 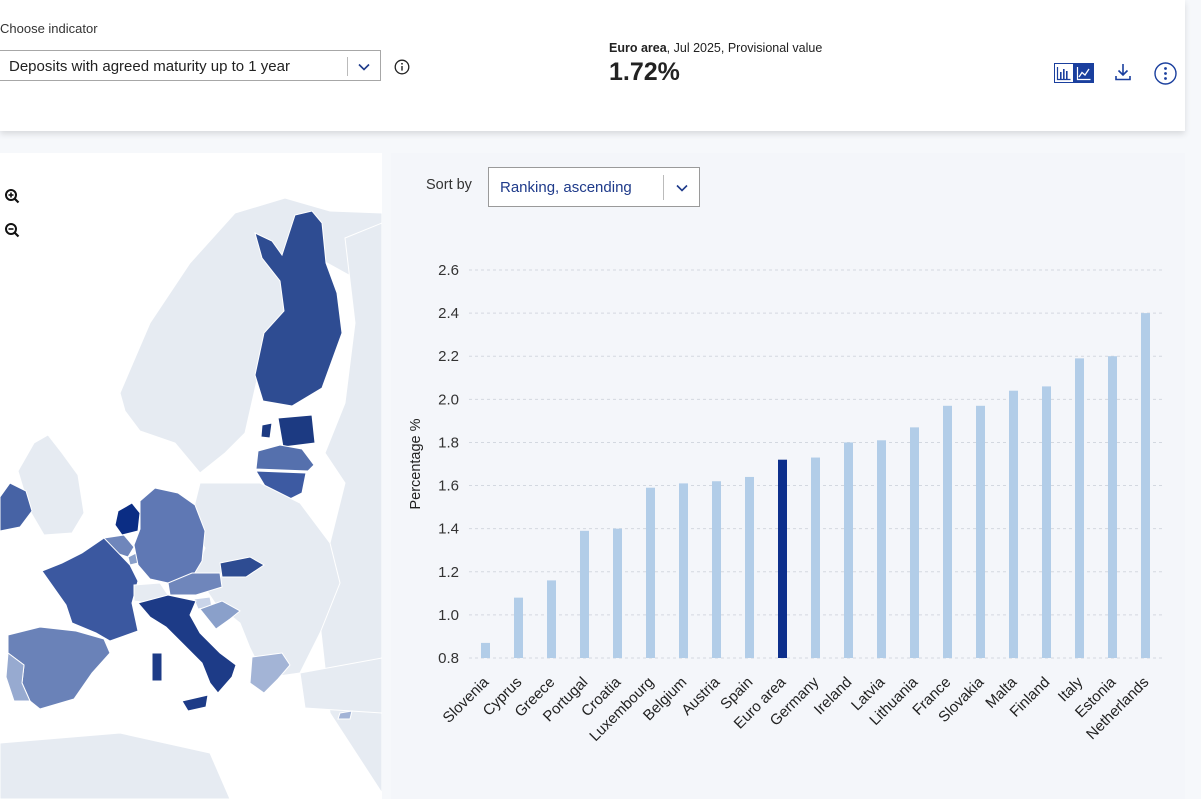 I want to click on bar-euro-area, so click(x=782, y=558).